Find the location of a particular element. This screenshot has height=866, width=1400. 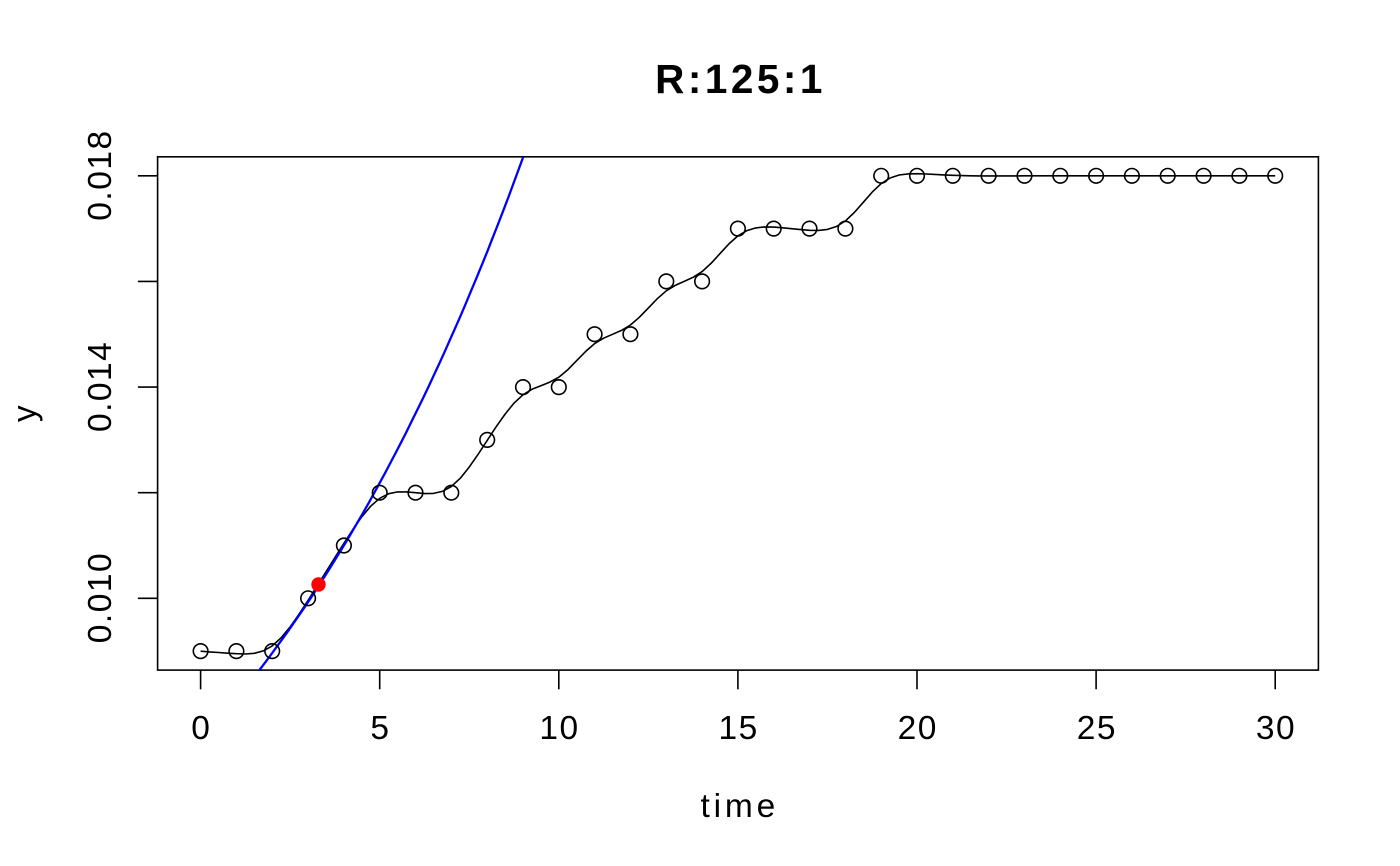

svg-text: 30 is located at coordinates (1276, 728).